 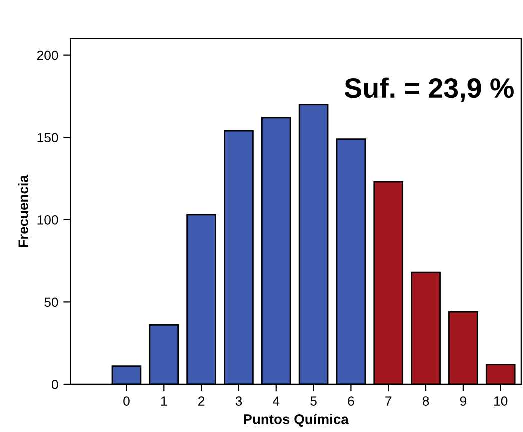 What do you see at coordinates (313, 401) in the screenshot?
I see `x-tick-label: 5` at bounding box center [313, 401].